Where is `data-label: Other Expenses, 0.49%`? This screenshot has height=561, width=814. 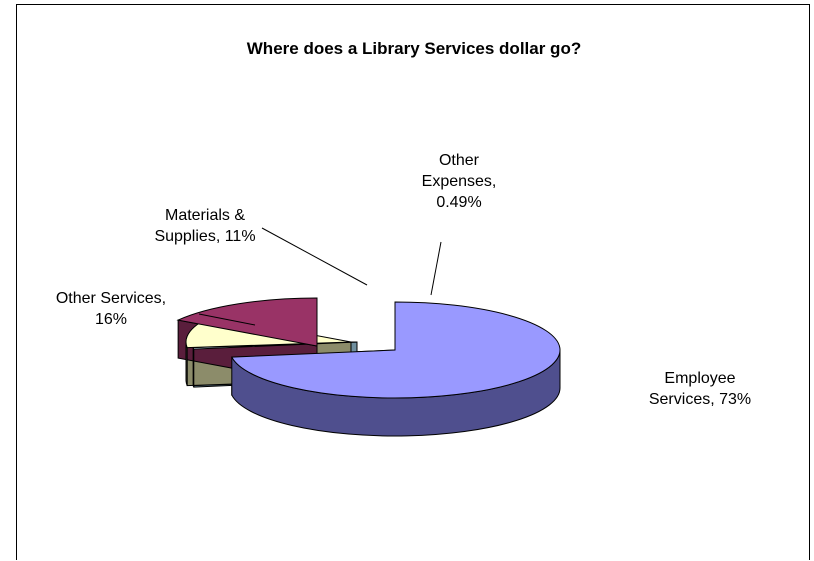 data-label: Other Expenses, 0.49% is located at coordinates (459, 181).